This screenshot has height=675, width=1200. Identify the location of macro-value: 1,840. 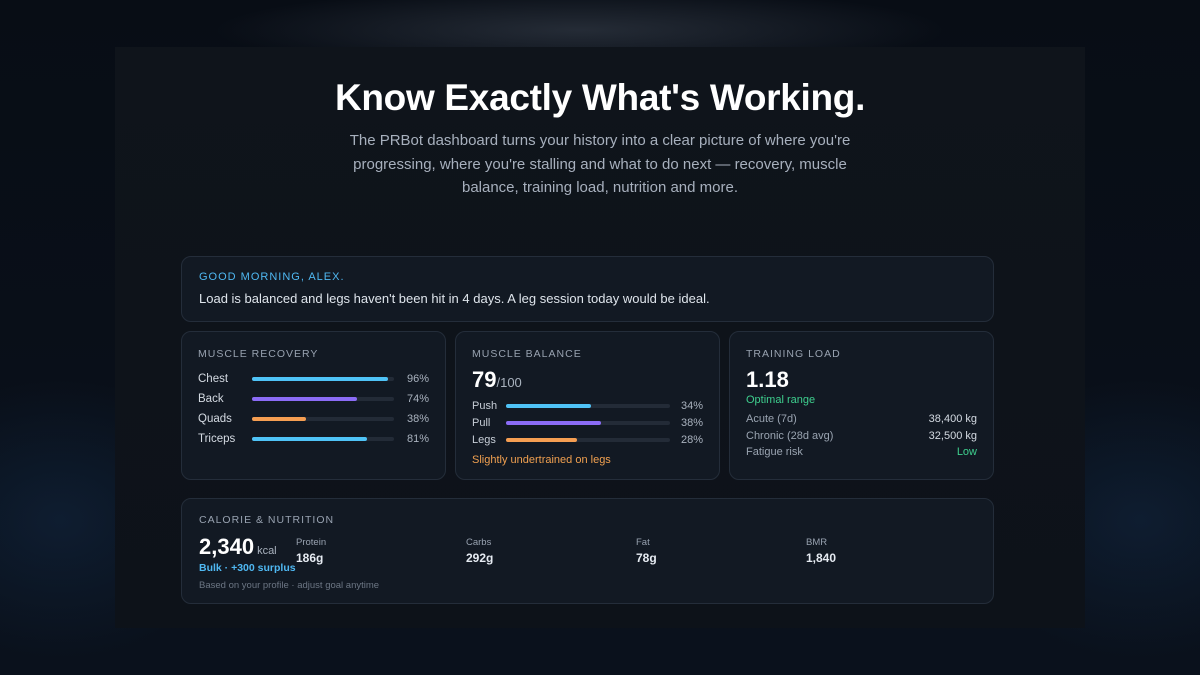
(821, 558).